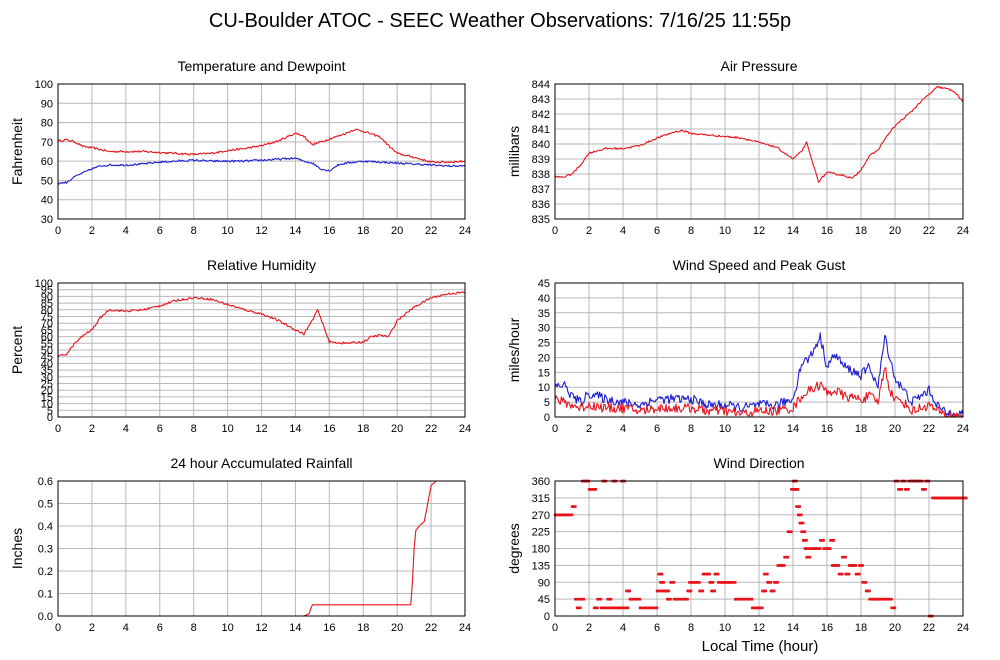 This screenshot has height=660, width=1000. I want to click on y-tick-label: 75, so click(47, 318).